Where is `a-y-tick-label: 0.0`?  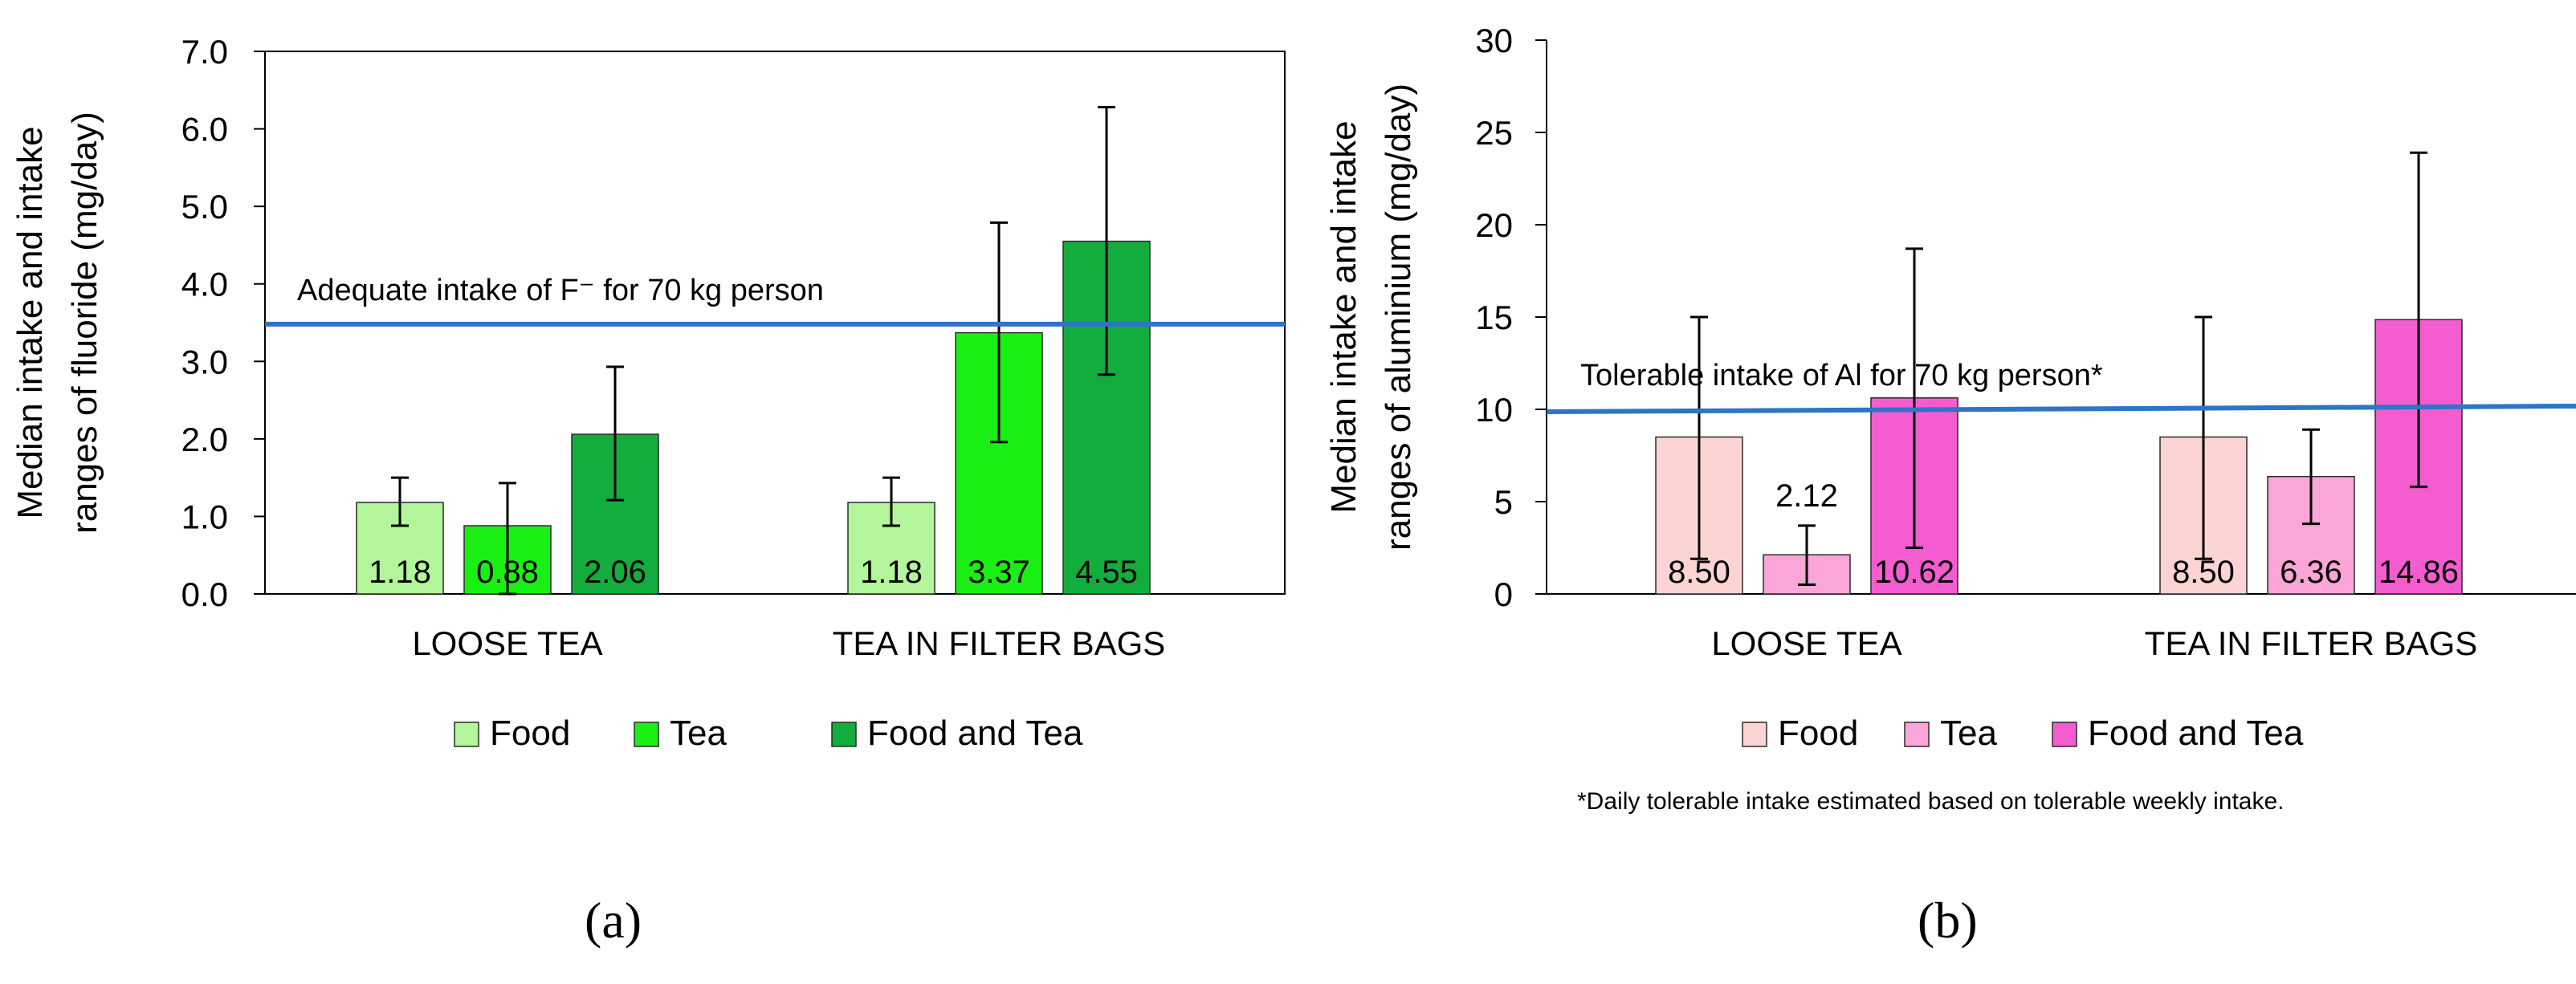
a-y-tick-label: 0.0 is located at coordinates (204, 594).